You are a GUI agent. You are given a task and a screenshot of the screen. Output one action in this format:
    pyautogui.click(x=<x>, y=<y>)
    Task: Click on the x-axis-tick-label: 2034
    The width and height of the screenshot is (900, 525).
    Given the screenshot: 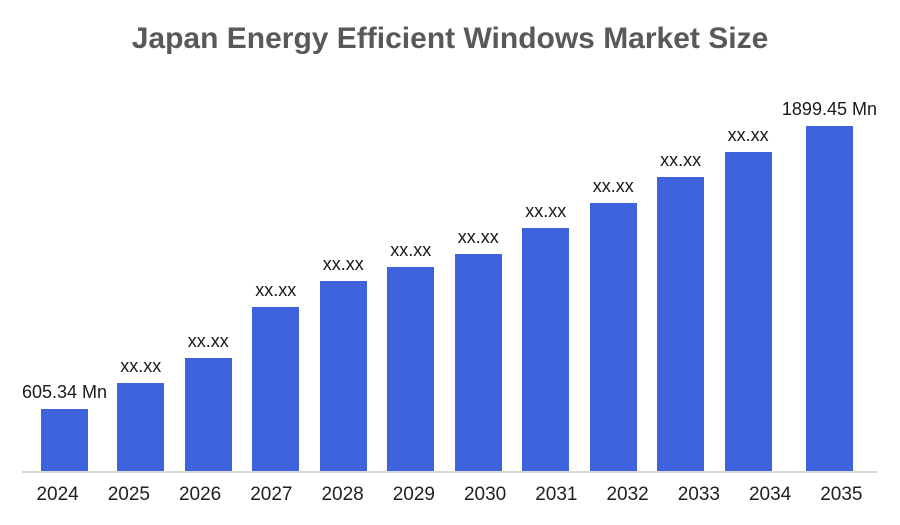 What is the action you would take?
    pyautogui.click(x=770, y=494)
    